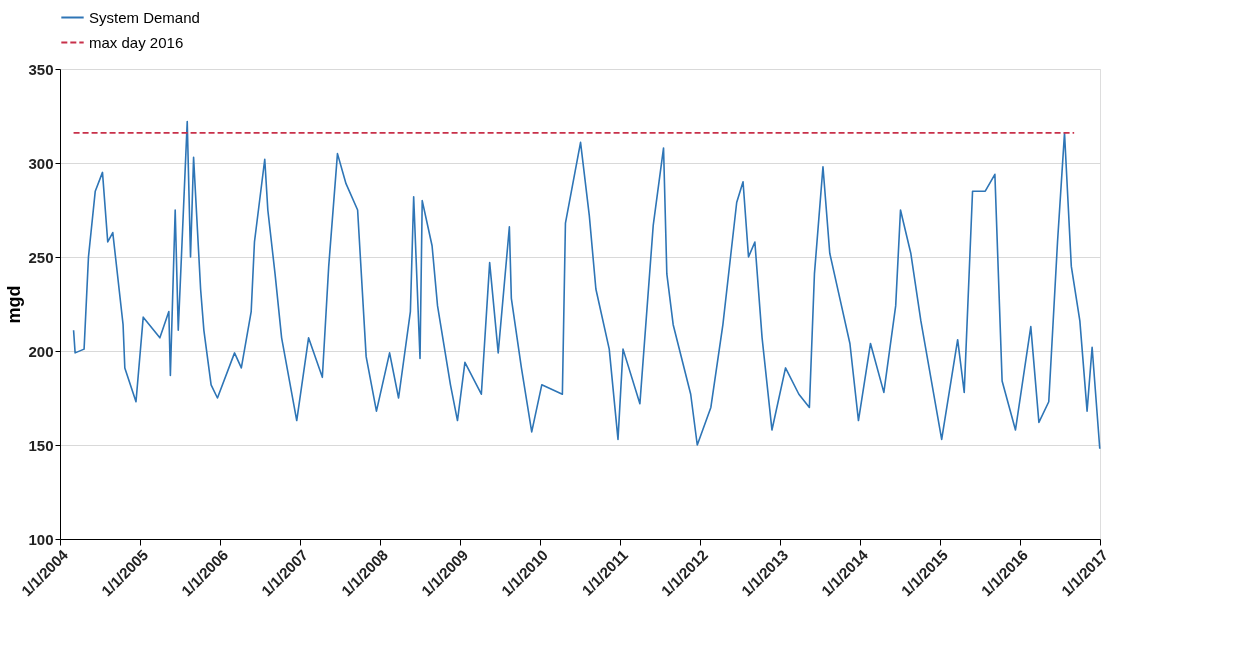 Image resolution: width=1237 pixels, height=652 pixels. Describe the element at coordinates (41, 445) in the screenshot. I see `y-tick-label: 150` at that location.